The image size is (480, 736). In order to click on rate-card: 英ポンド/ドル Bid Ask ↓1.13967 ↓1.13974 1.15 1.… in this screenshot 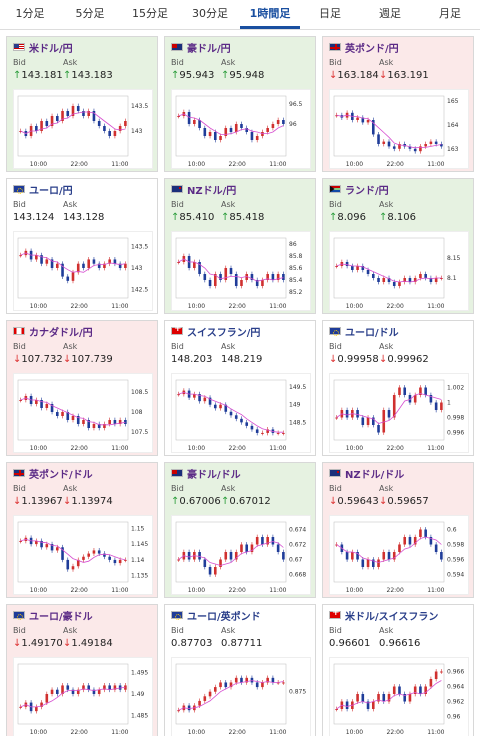, I will do `click(82, 530)`.